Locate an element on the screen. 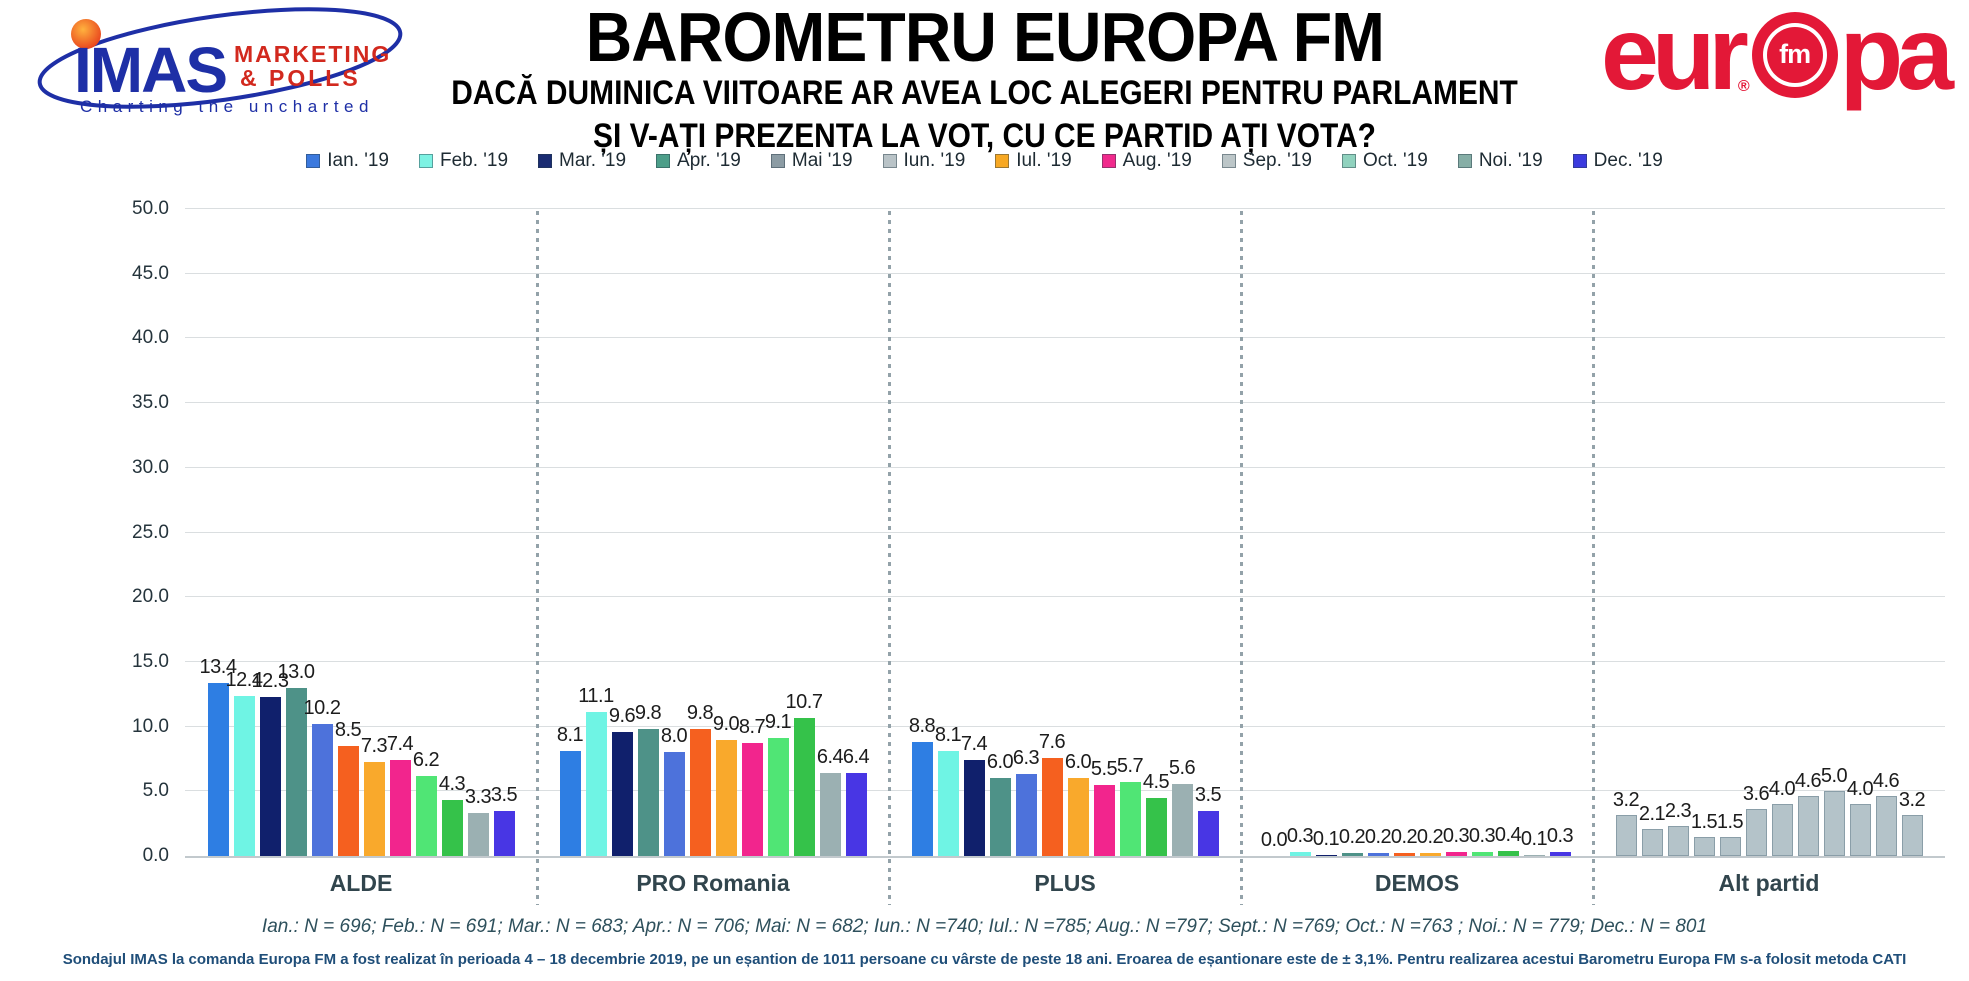 Image resolution: width=1969 pixels, height=981 pixels. bar: 4.5 is located at coordinates (1156, 813).